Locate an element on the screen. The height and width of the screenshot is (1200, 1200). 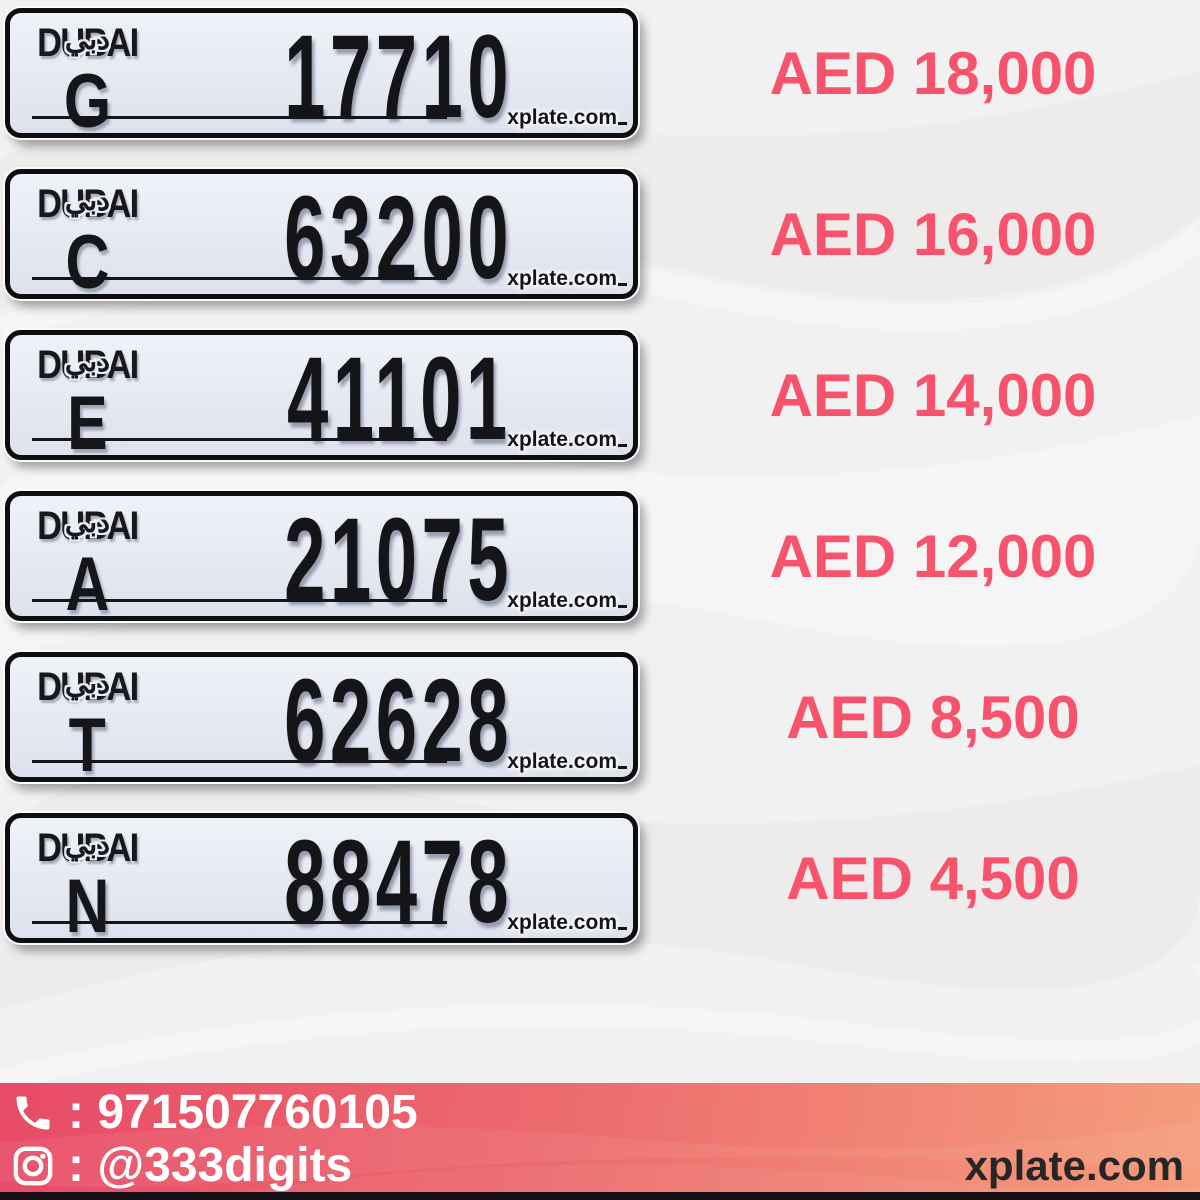
plate-left-column: DUBAI دبي A is located at coordinates (87, 561).